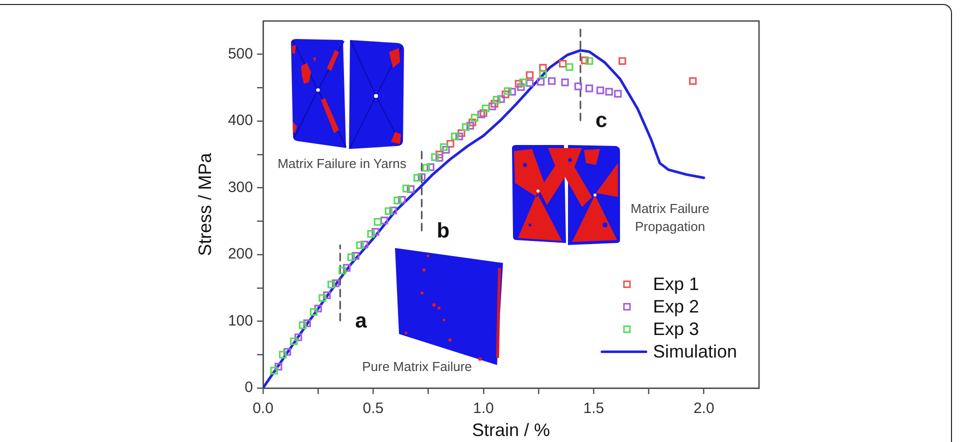 This screenshot has height=442, width=961. I want to click on legend-label: Exp 1, so click(675, 284).